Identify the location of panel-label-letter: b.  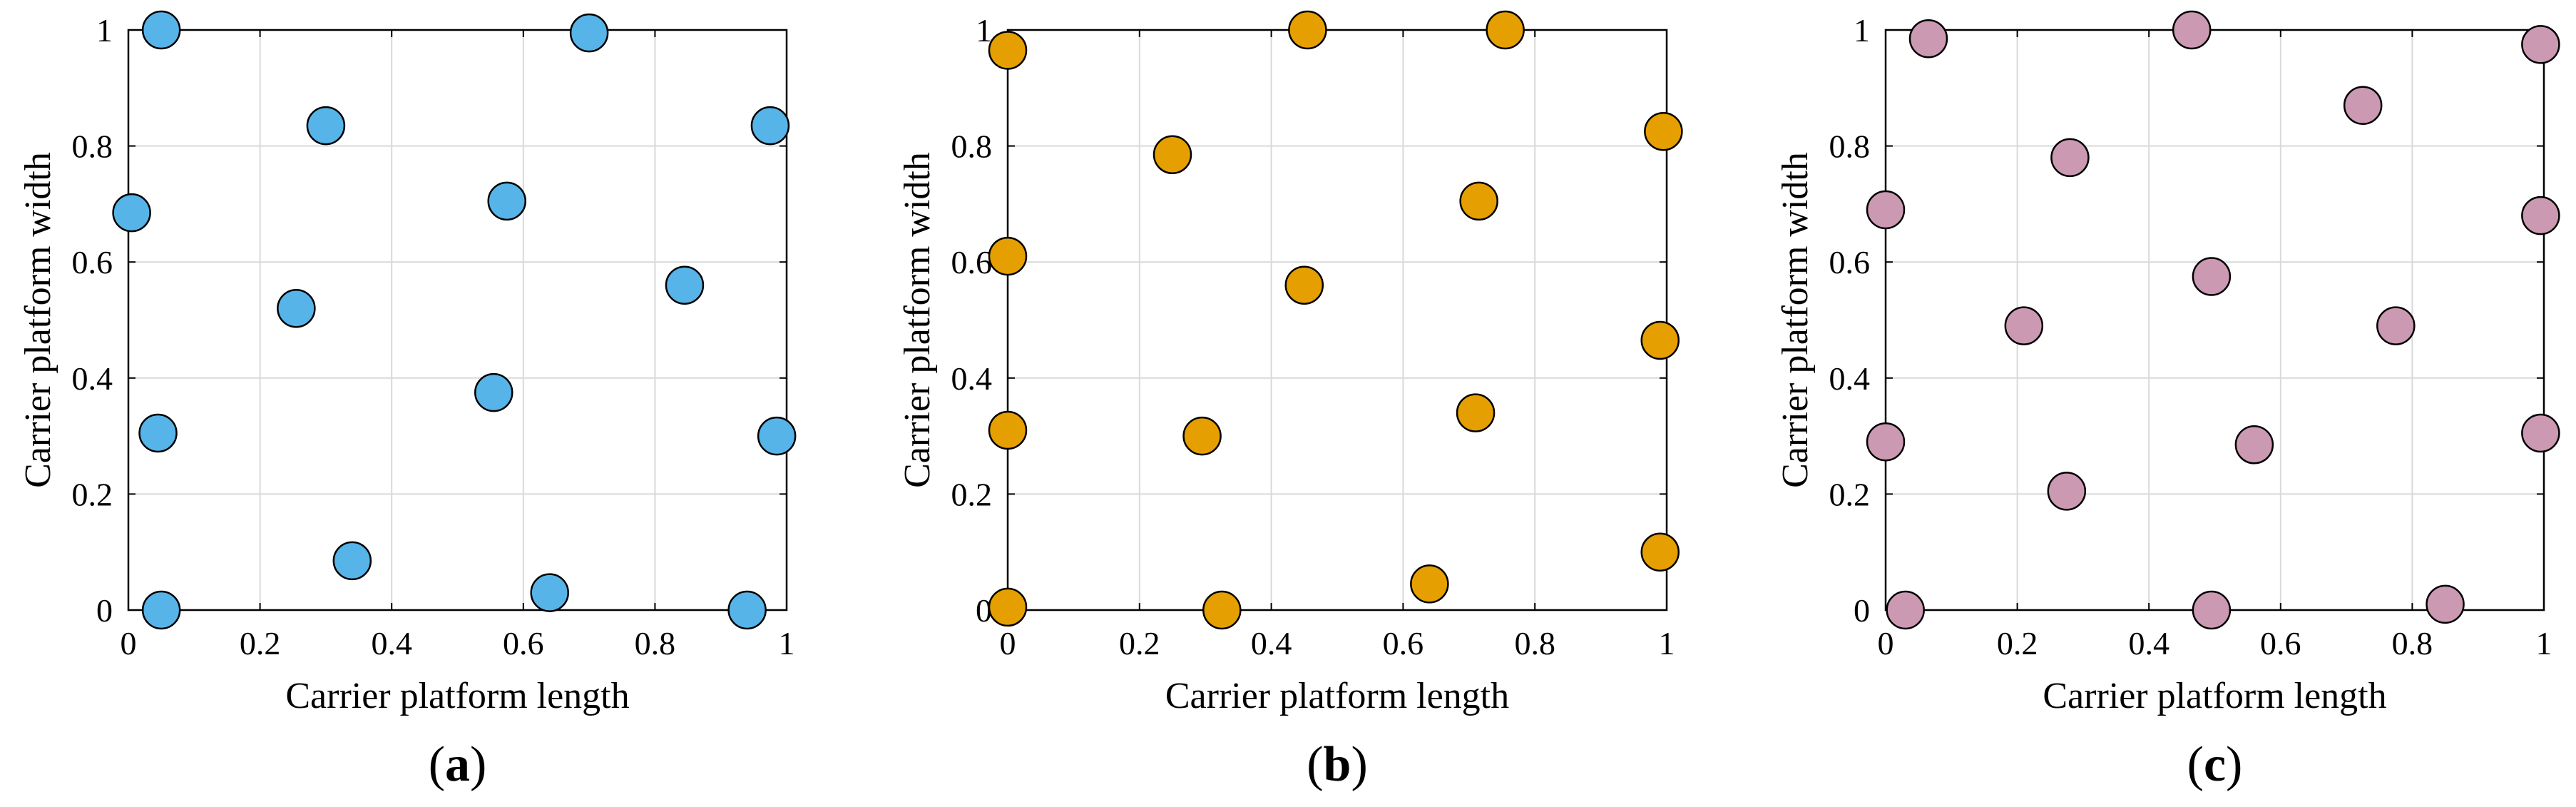
(1338, 764).